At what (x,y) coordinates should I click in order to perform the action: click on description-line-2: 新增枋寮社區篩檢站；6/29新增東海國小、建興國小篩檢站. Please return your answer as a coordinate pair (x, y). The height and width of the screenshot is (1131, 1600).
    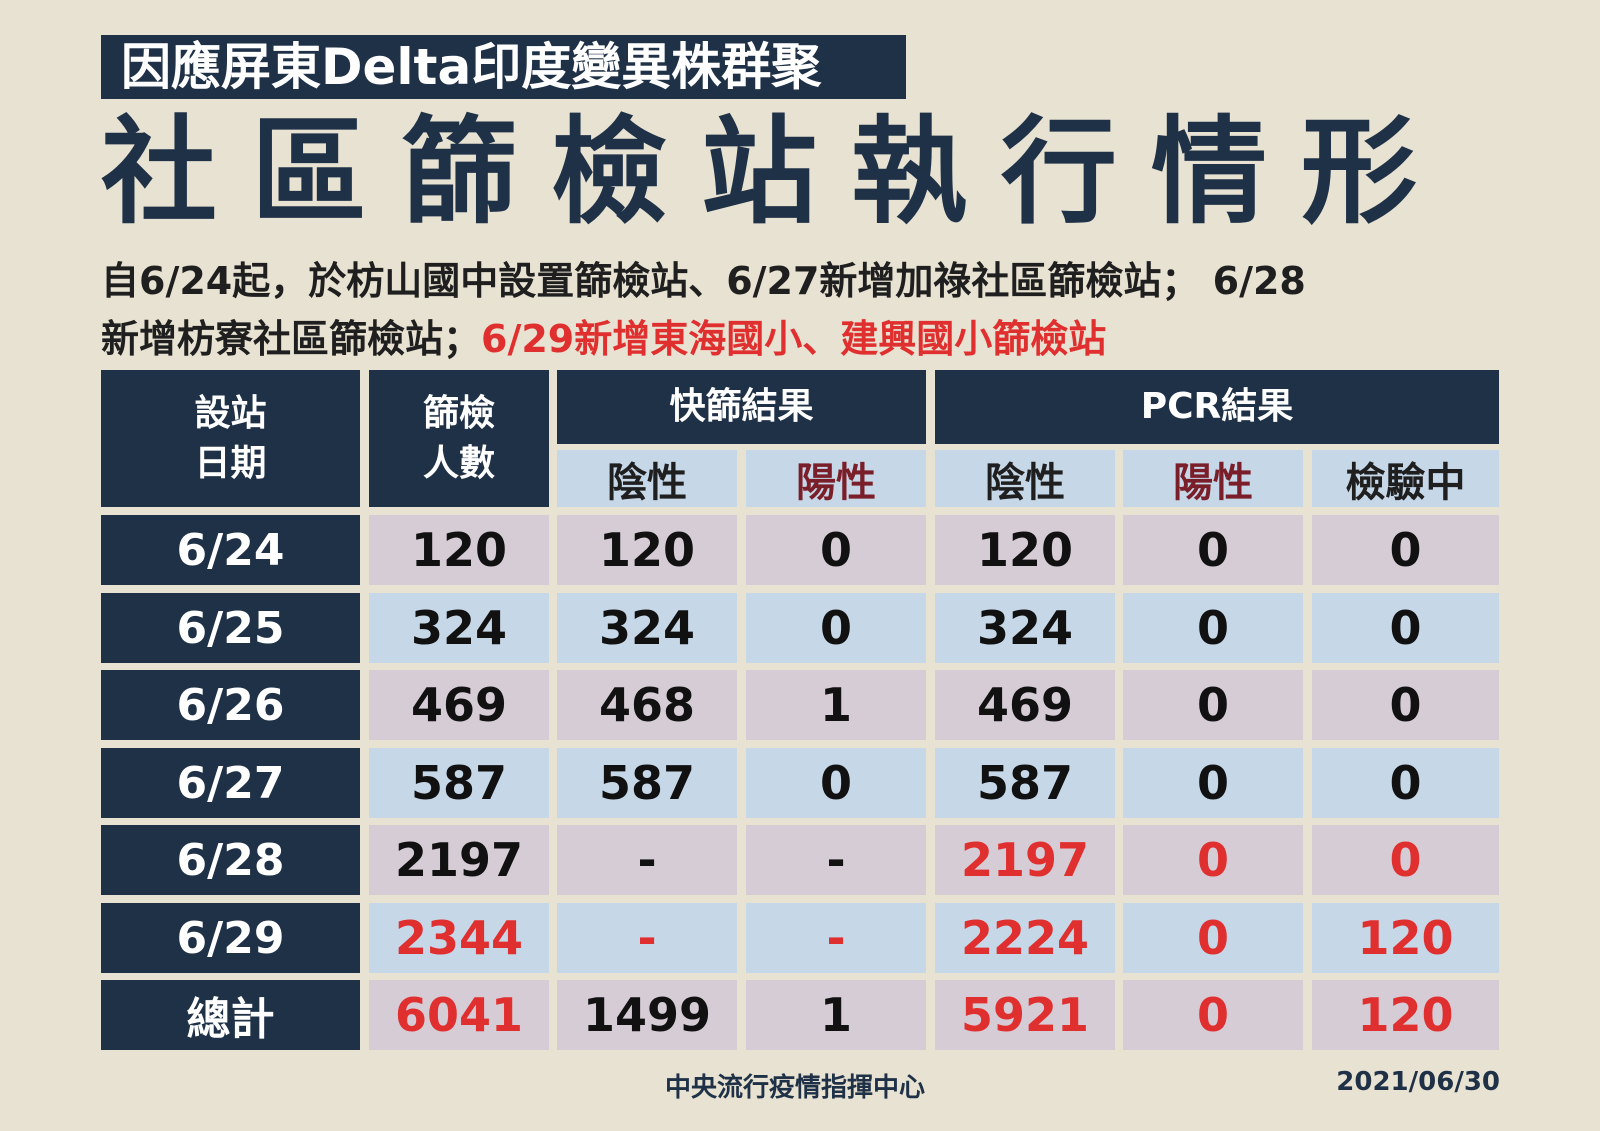
    Looking at the image, I should click on (806, 339).